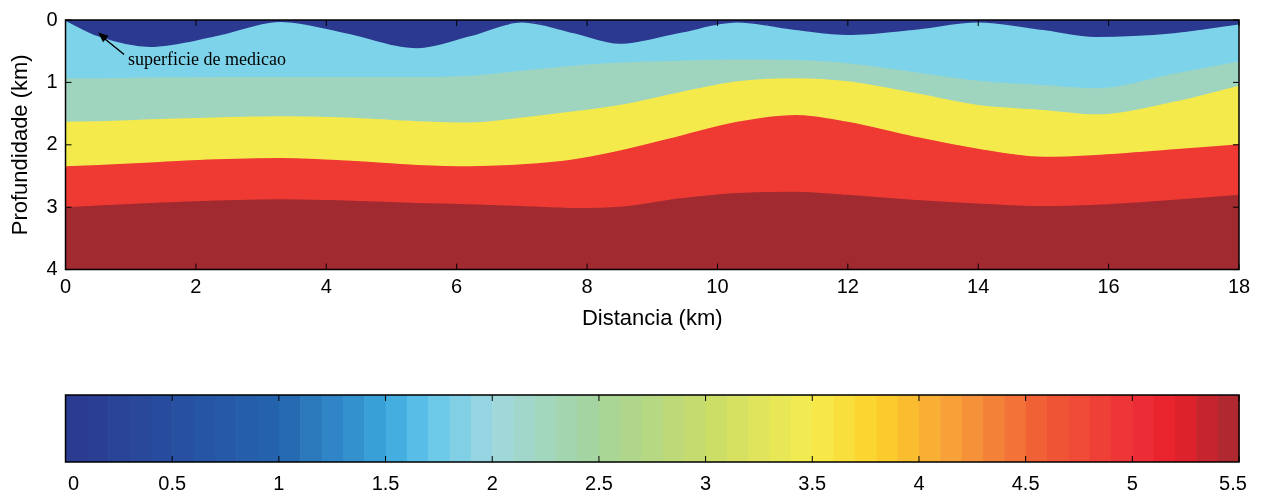 The height and width of the screenshot is (504, 1267). What do you see at coordinates (172, 482) in the screenshot?
I see `color-bar-label: 0.5` at bounding box center [172, 482].